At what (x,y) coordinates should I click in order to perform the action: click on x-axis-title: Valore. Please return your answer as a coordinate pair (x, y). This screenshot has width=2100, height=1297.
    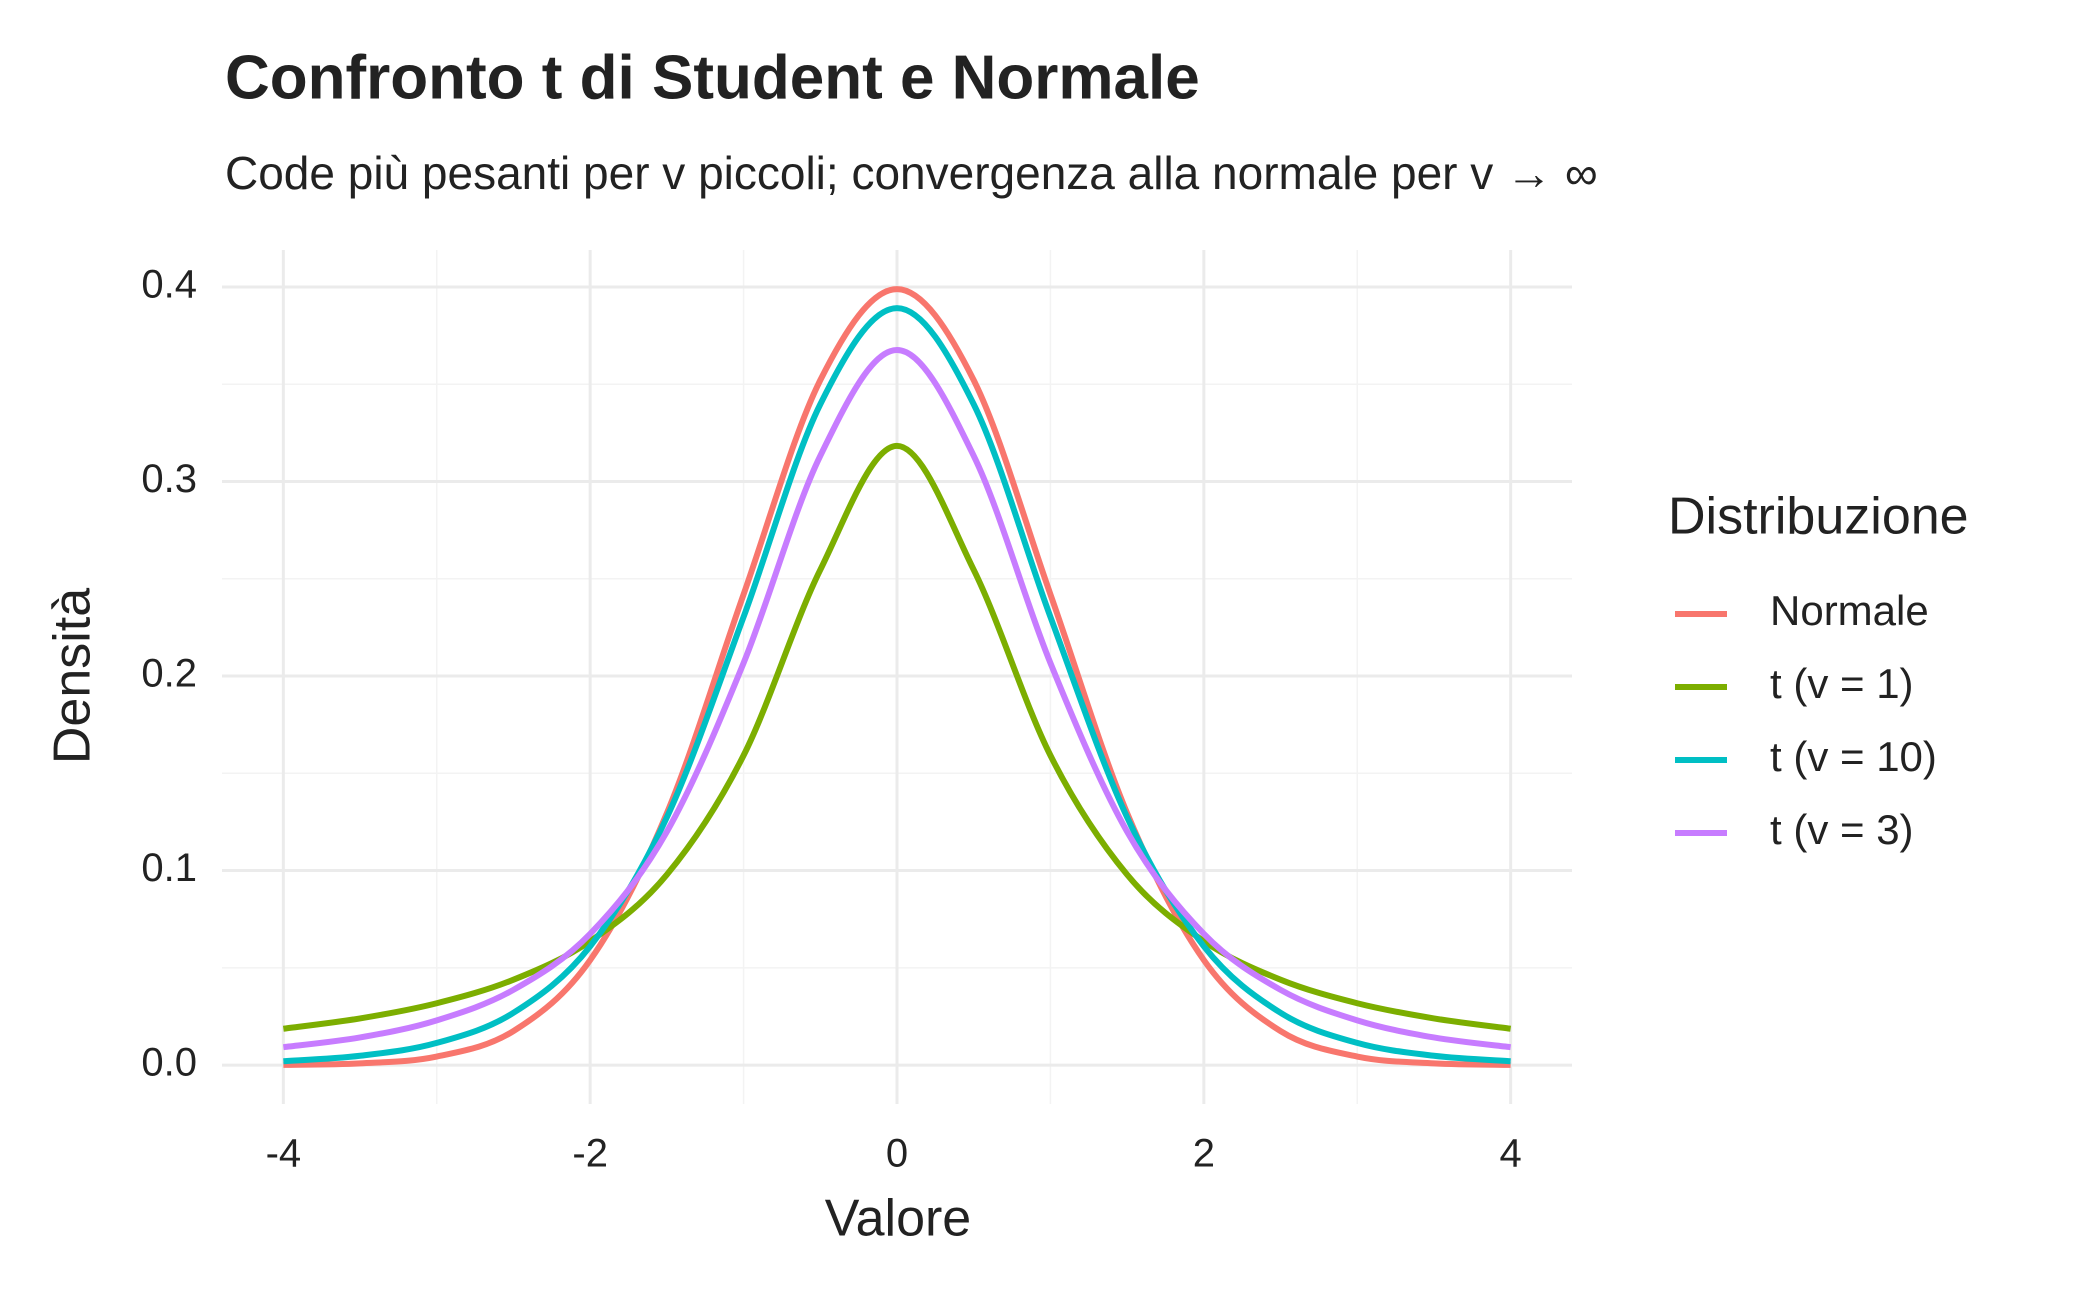
    Looking at the image, I should click on (898, 1219).